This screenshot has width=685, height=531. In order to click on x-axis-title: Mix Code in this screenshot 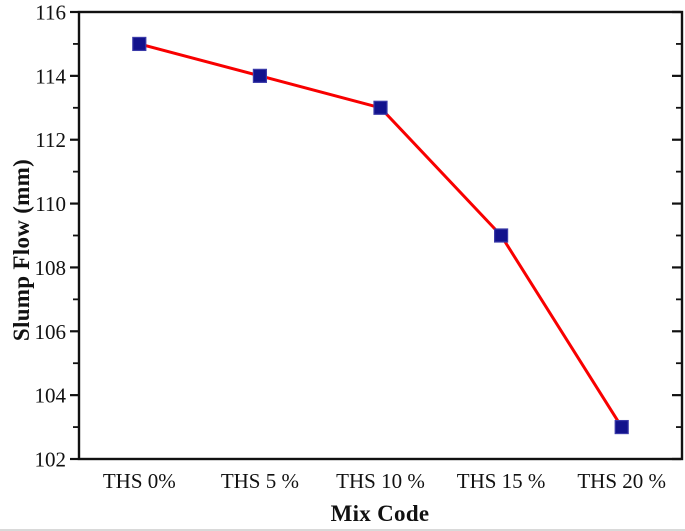, I will do `click(380, 513)`.